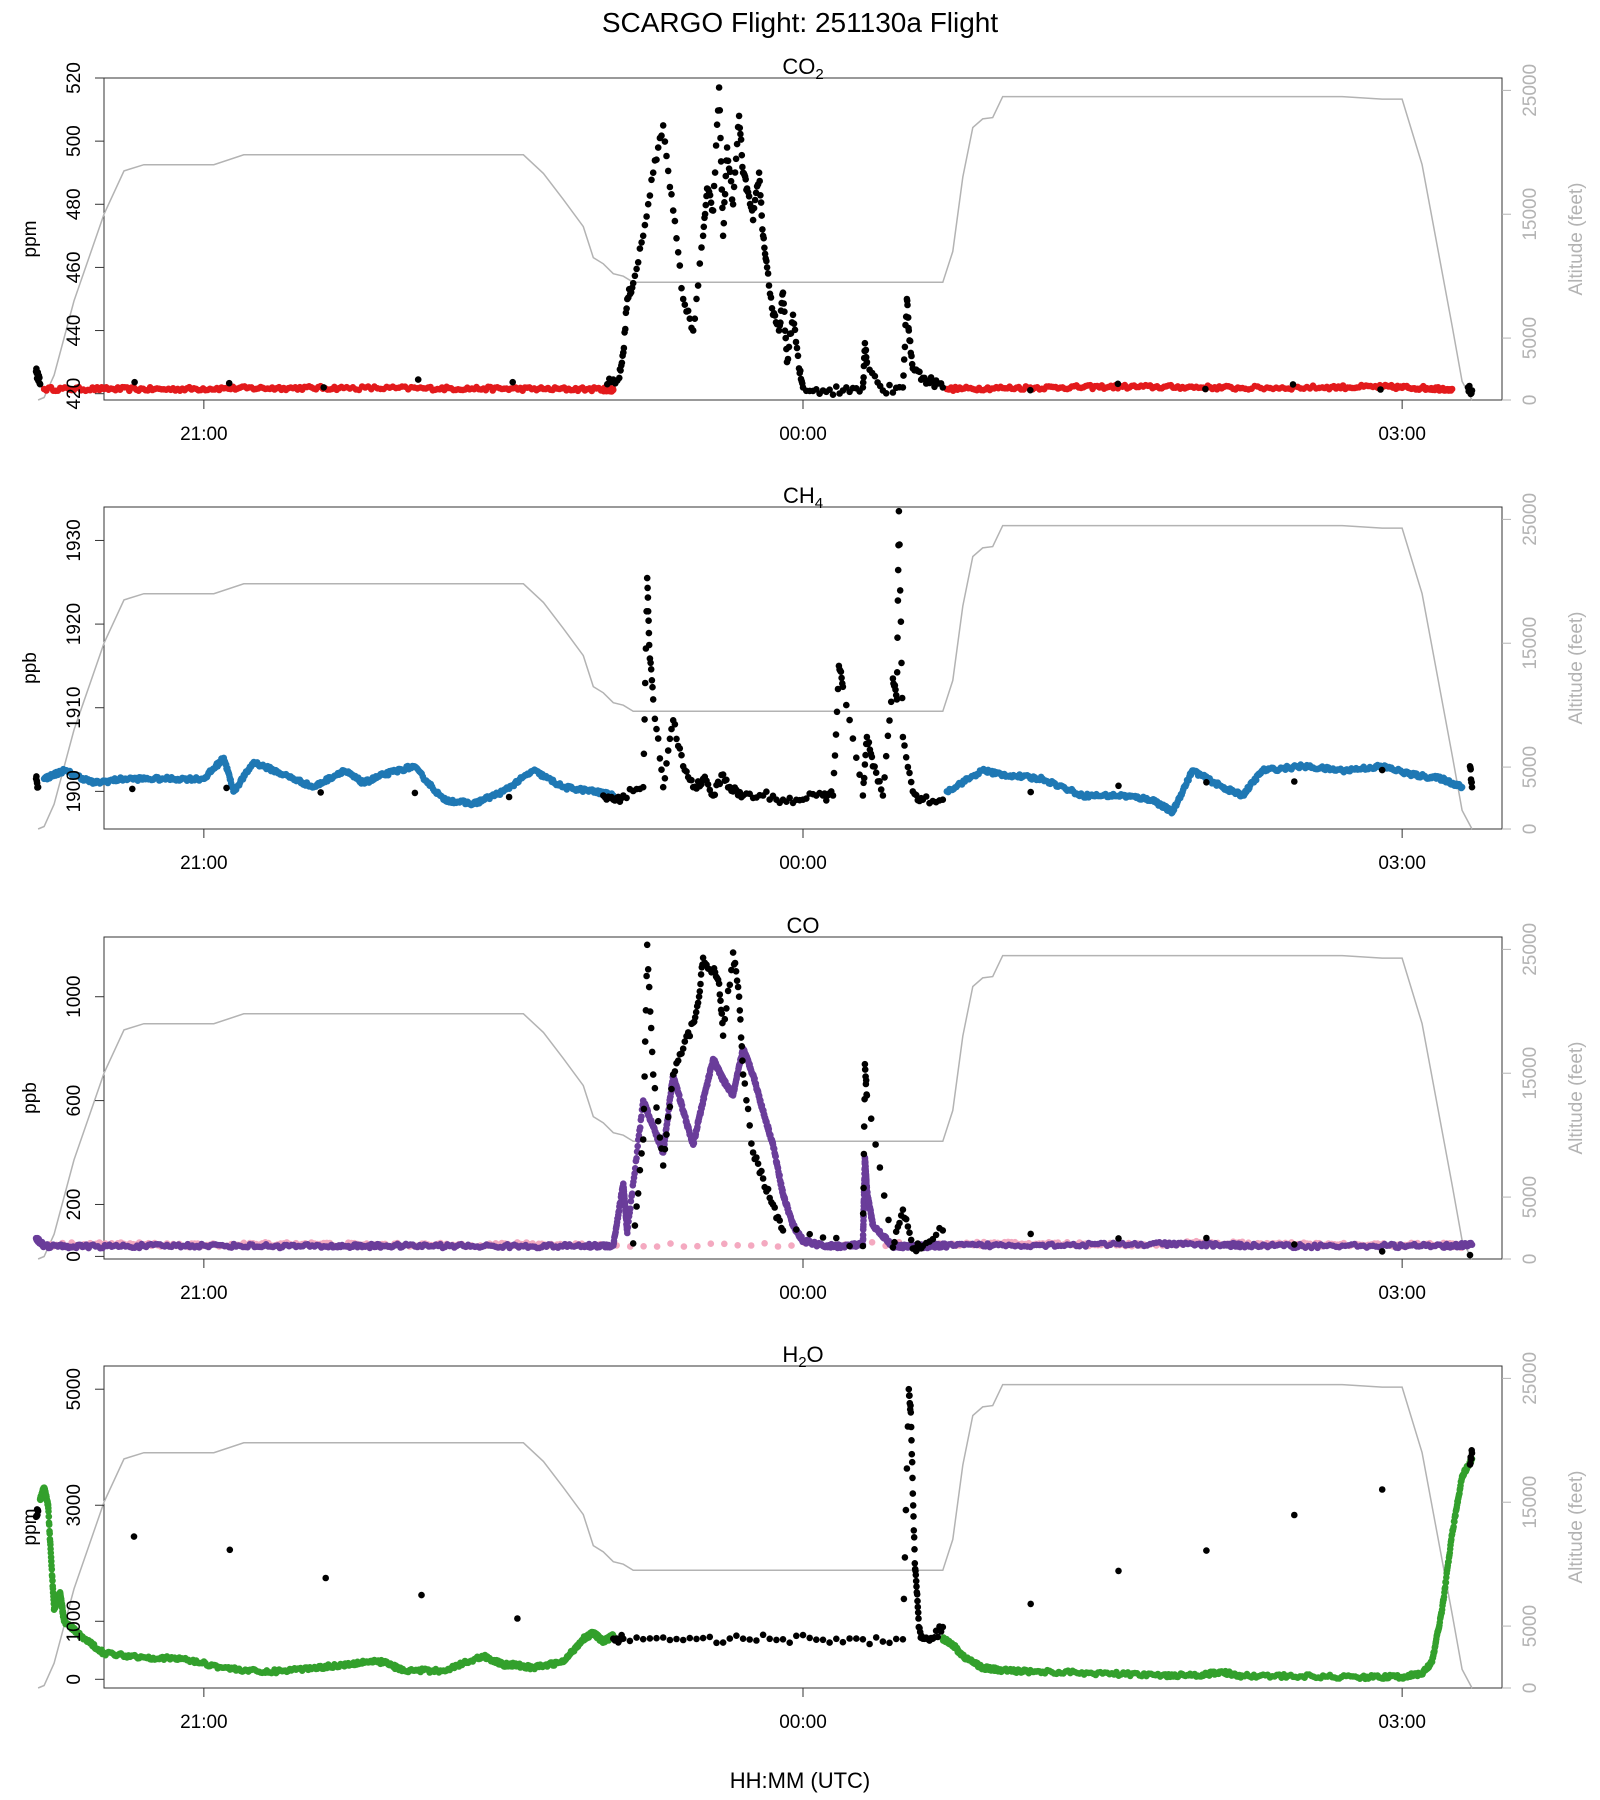 The image size is (1600, 1800). Describe the element at coordinates (1530, 400) in the screenshot. I see `y2-tick-label: 0` at that location.